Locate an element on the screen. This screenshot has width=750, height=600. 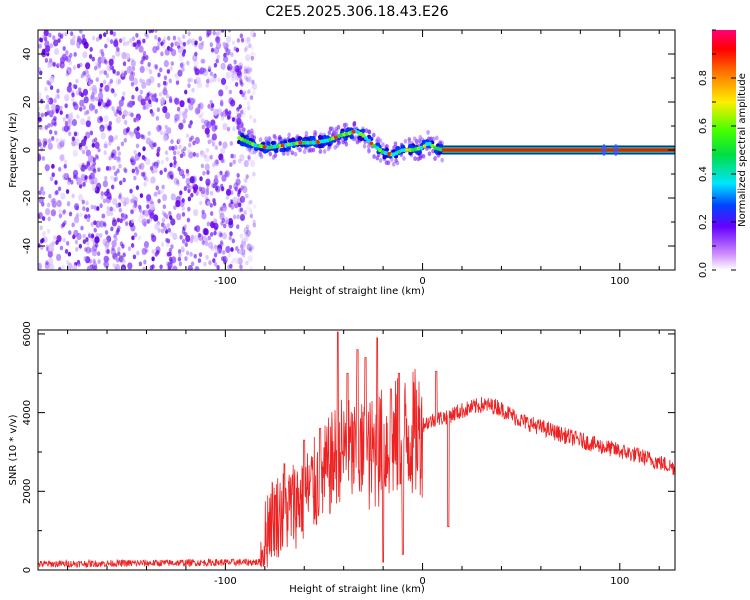
ridge-band-point is located at coordinates (386, 149).